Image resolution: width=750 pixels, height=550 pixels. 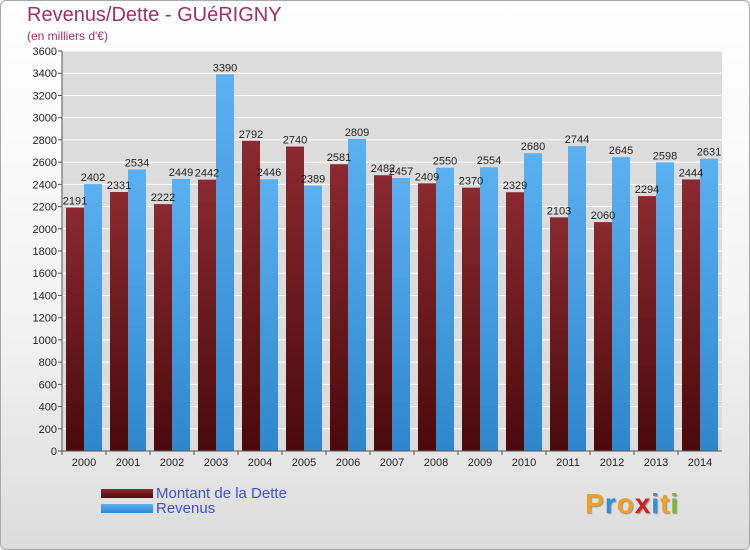 I want to click on data-label-dette: 2191, so click(x=75, y=202).